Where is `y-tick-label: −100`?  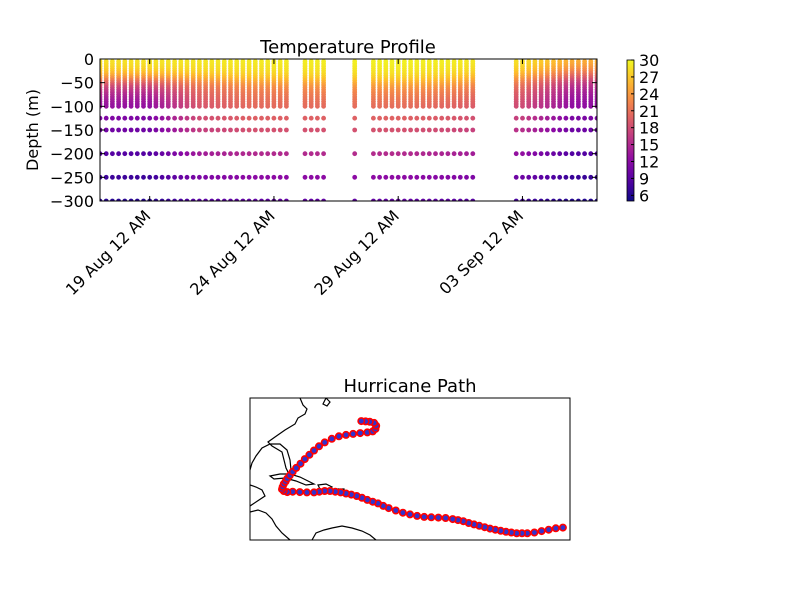
y-tick-label: −100 is located at coordinates (72, 106).